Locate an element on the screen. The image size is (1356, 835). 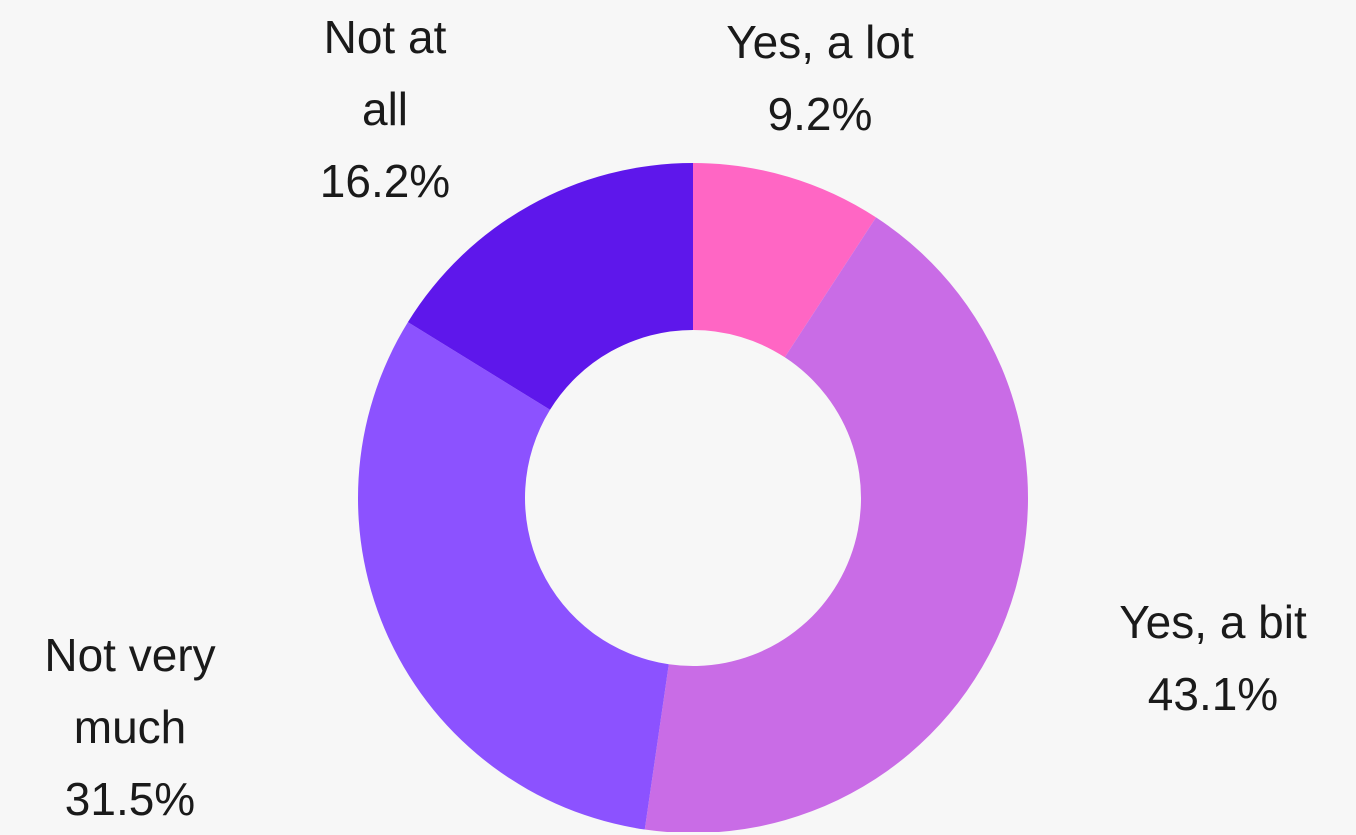
slice-label: Yes, a lot 9.2% is located at coordinates (820, 78).